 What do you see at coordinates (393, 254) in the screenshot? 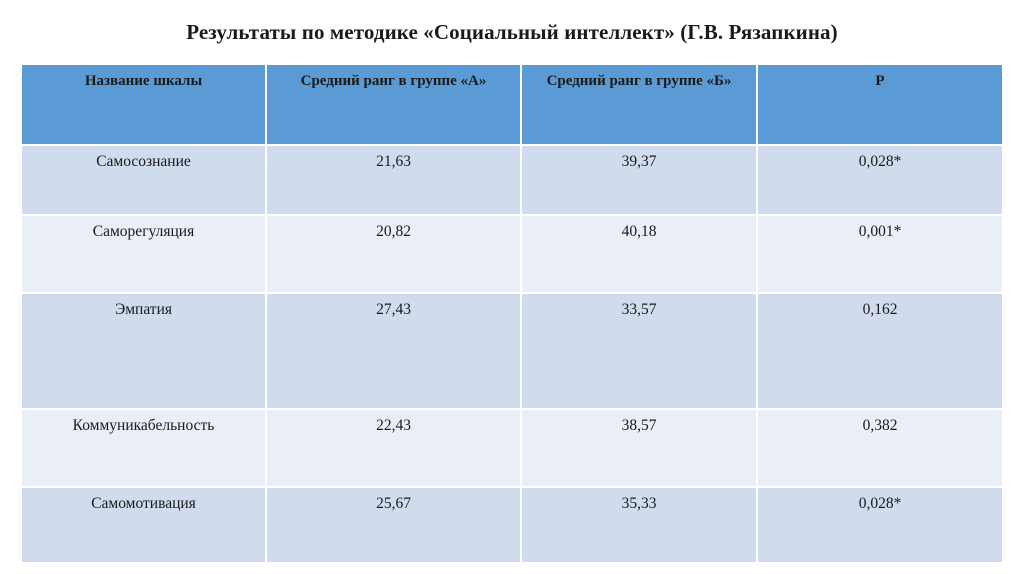
I see `cell-group-a-rank: 20,82` at bounding box center [393, 254].